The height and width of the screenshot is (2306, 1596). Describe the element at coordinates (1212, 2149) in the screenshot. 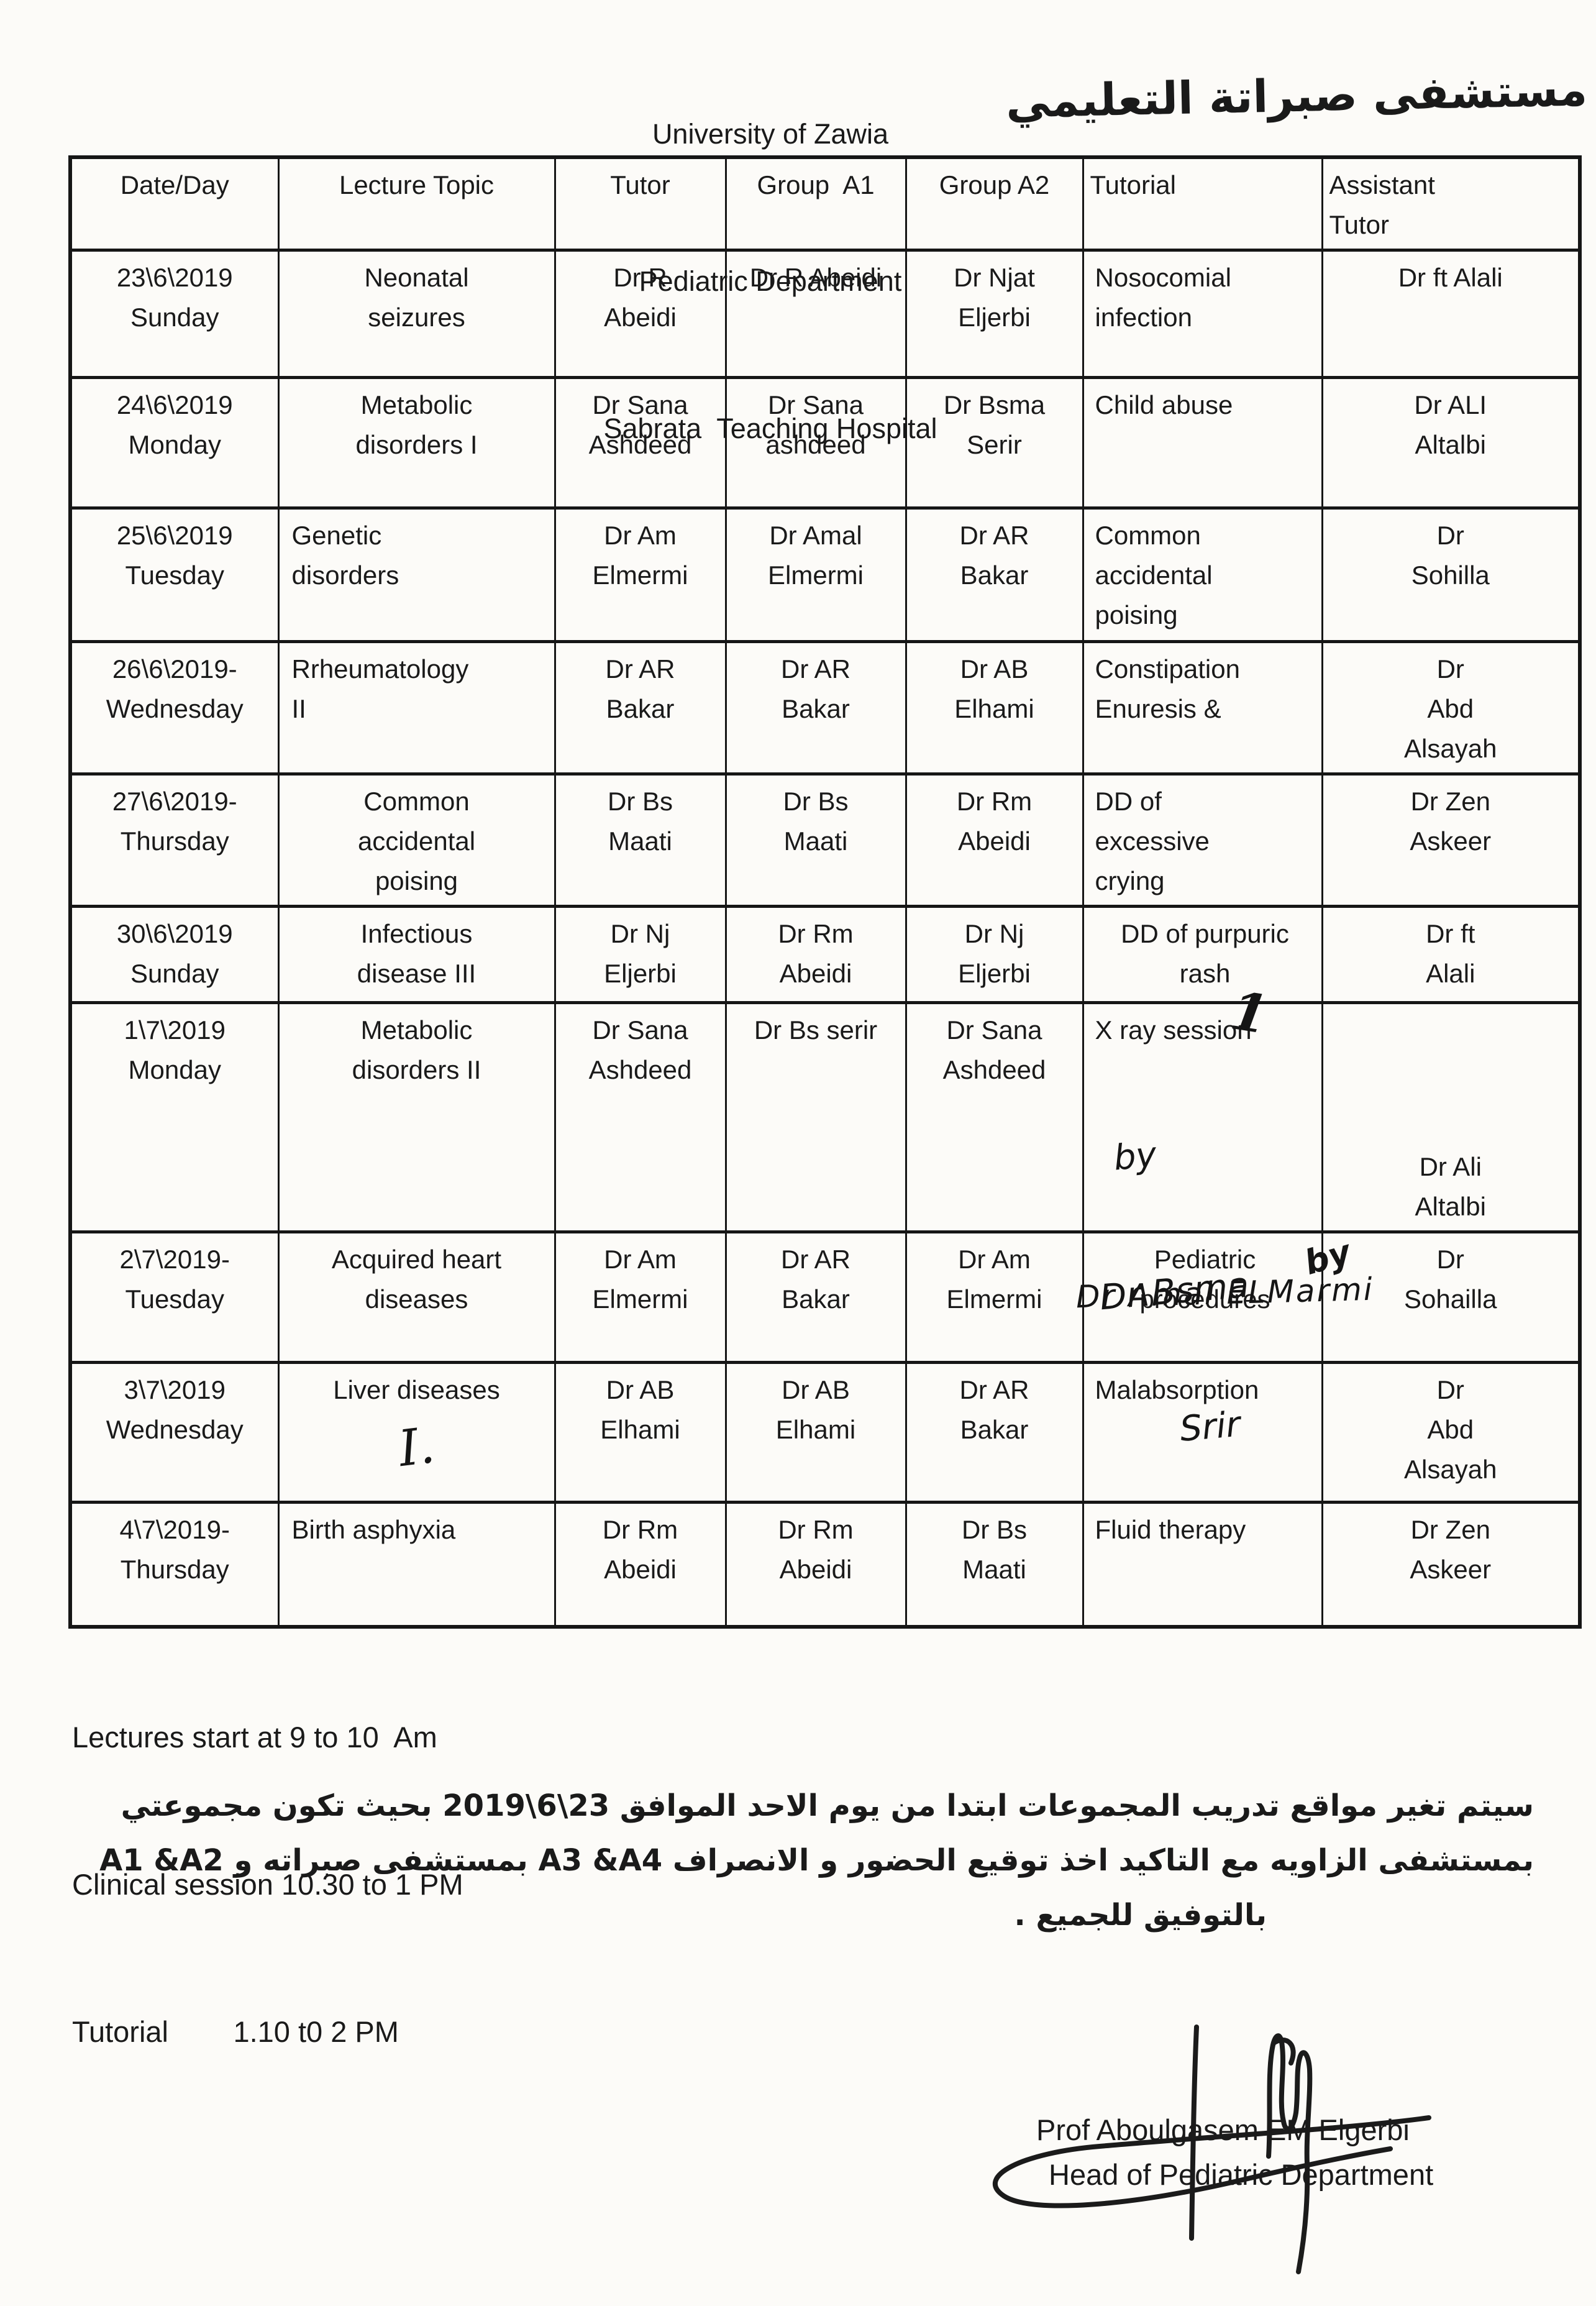

I see `signature-scribble` at that location.